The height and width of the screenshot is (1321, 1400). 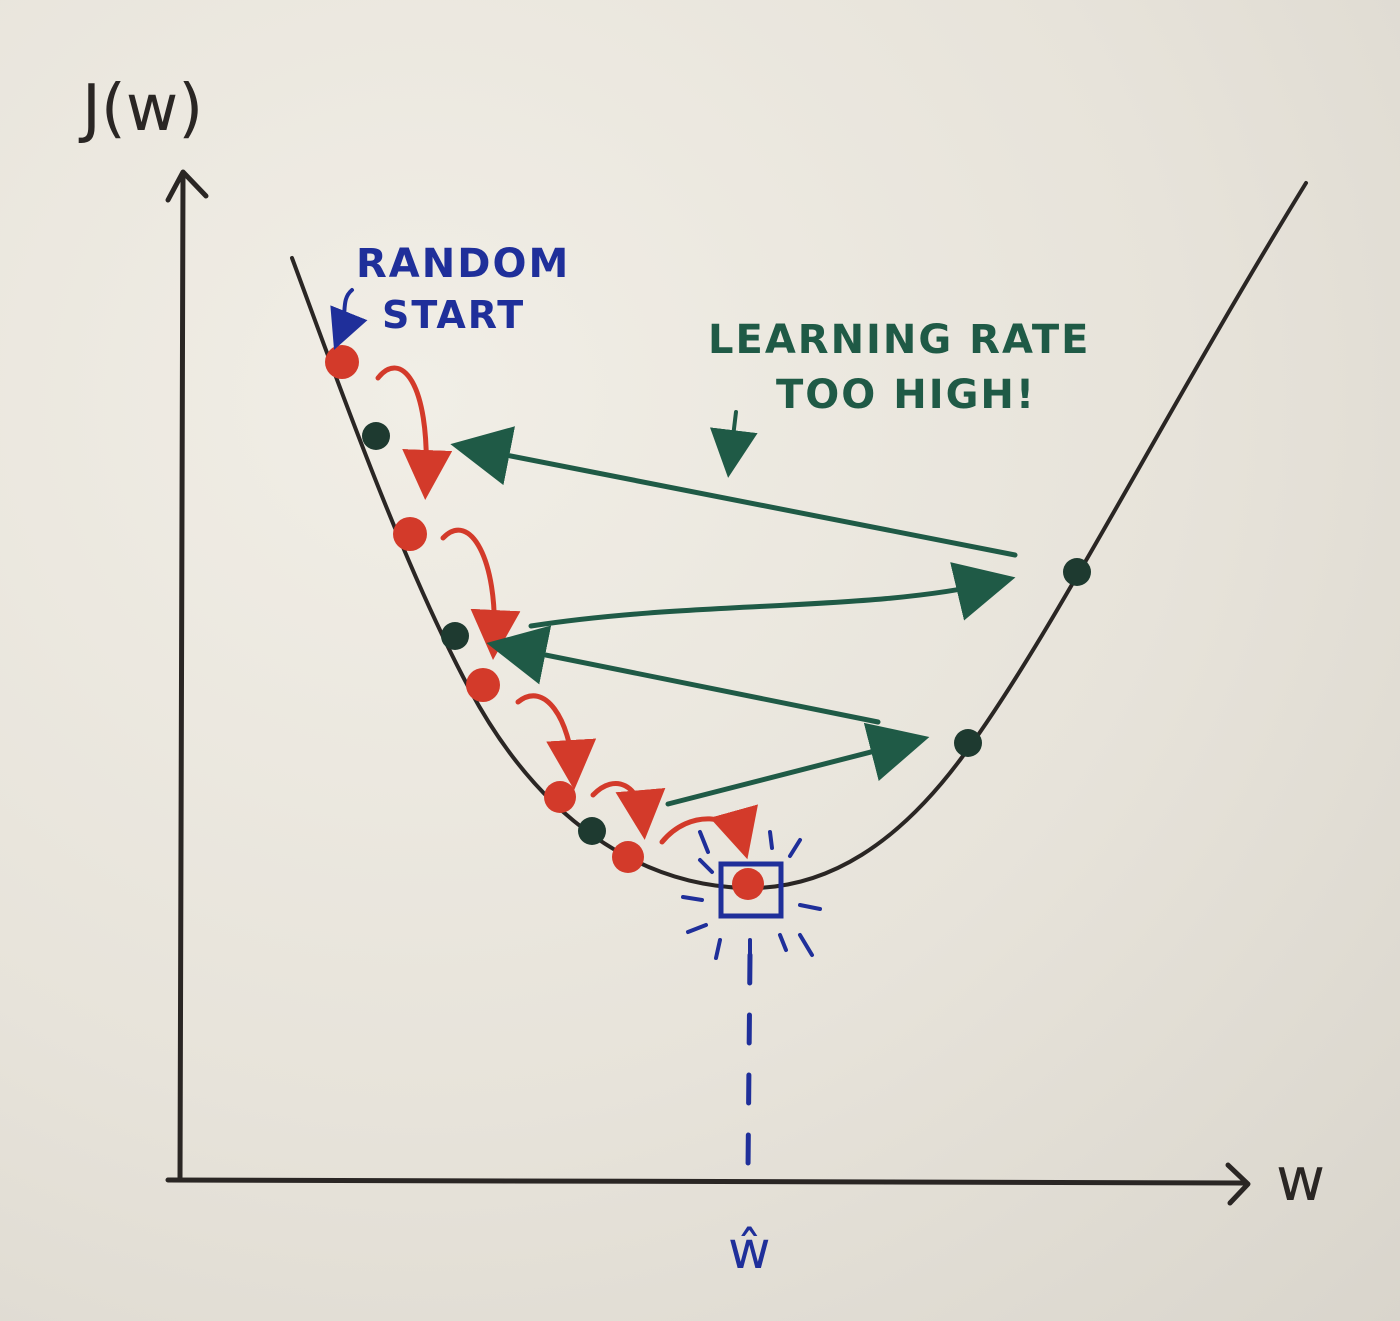 What do you see at coordinates (749, 1251) in the screenshot?
I see `optimum-label: ŵ` at bounding box center [749, 1251].